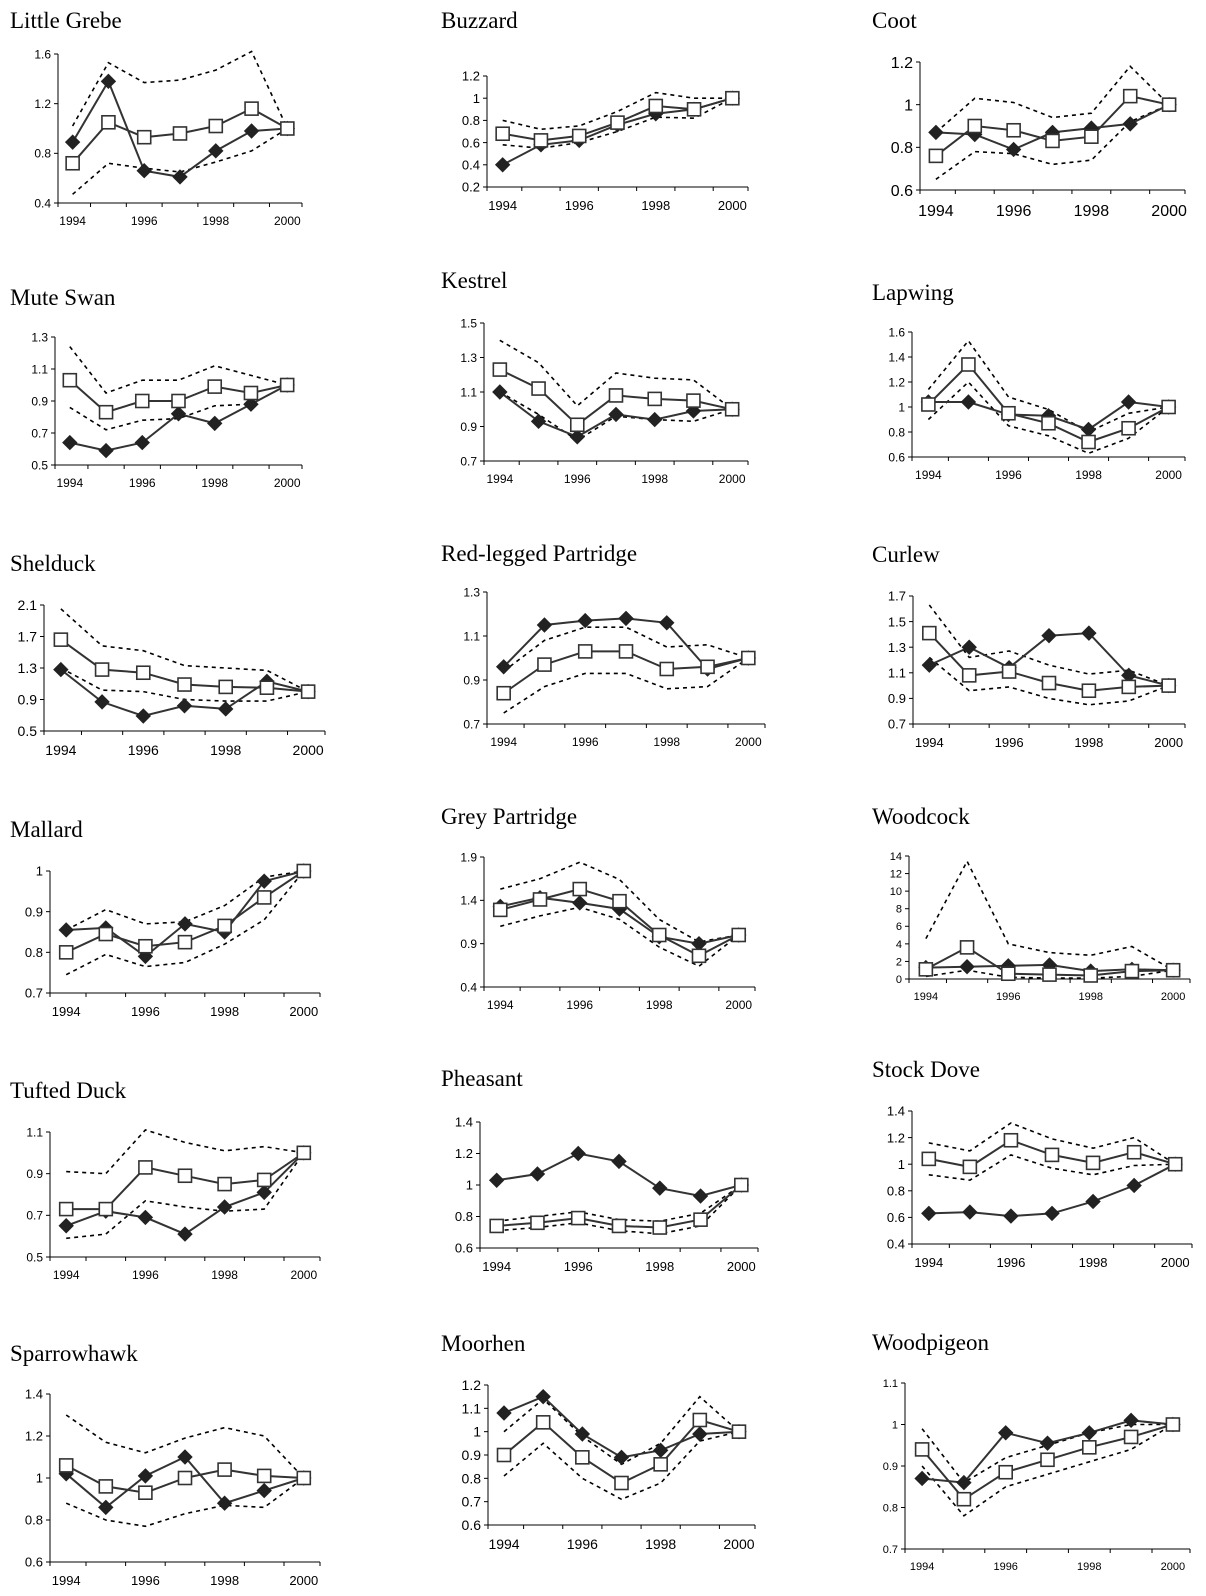 This screenshot has height=1596, width=1206. I want to click on chart-title: Tufted Duck, so click(68, 1090).